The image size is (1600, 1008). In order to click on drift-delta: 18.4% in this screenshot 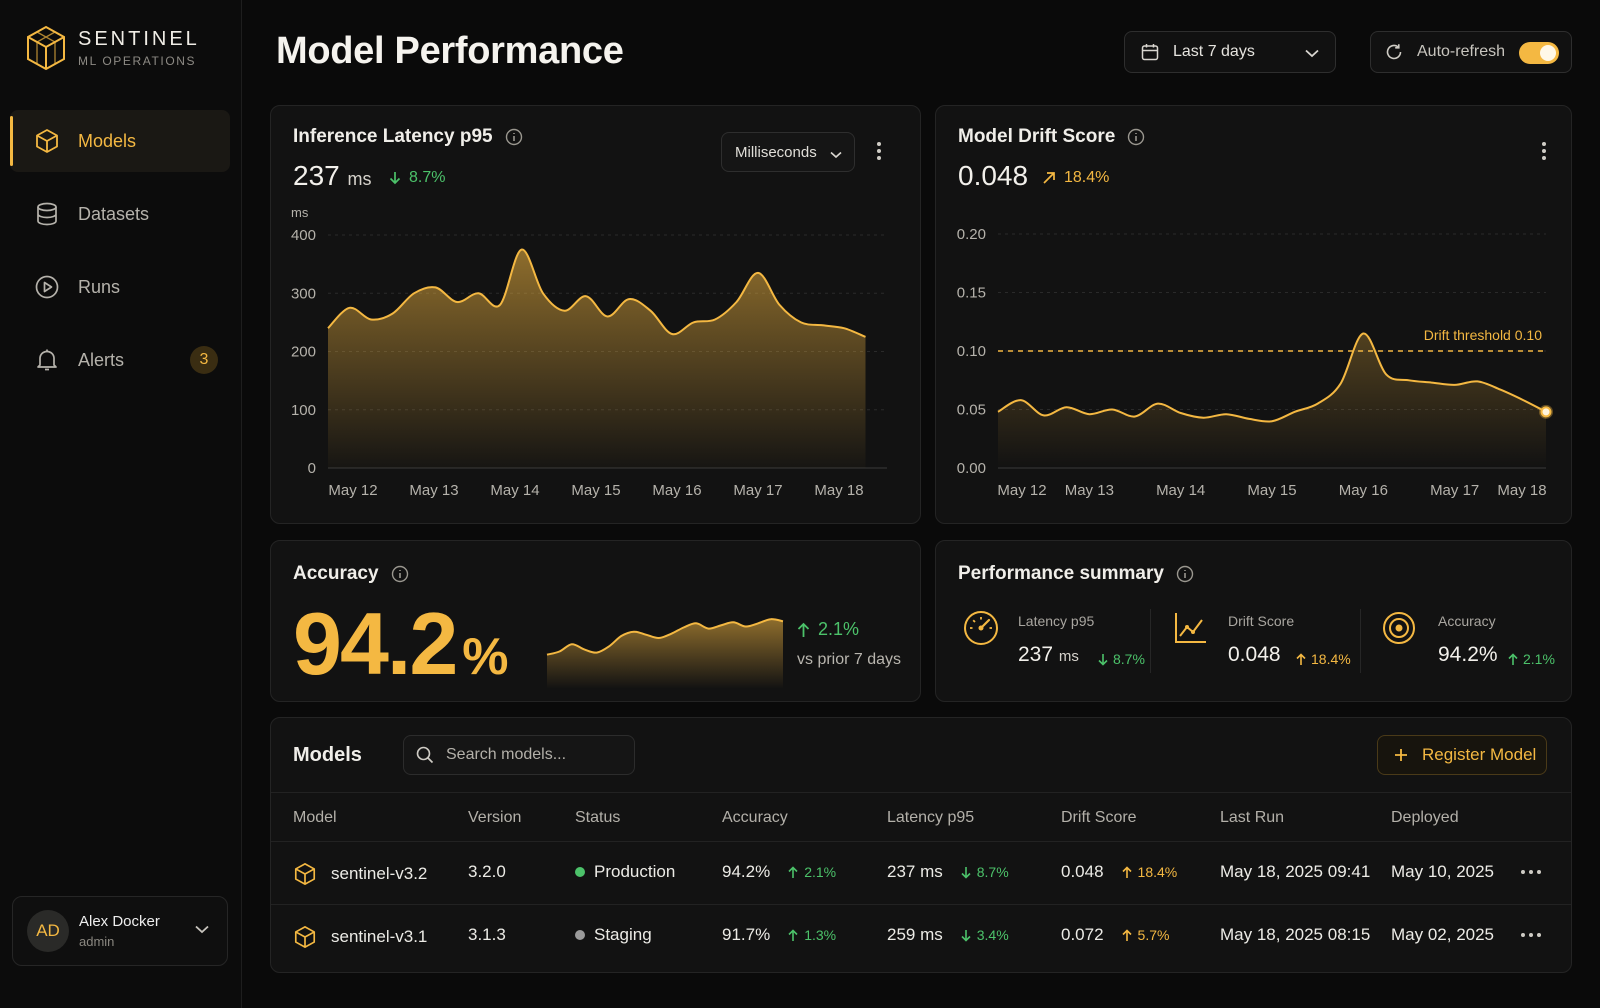, I will do `click(1149, 872)`.